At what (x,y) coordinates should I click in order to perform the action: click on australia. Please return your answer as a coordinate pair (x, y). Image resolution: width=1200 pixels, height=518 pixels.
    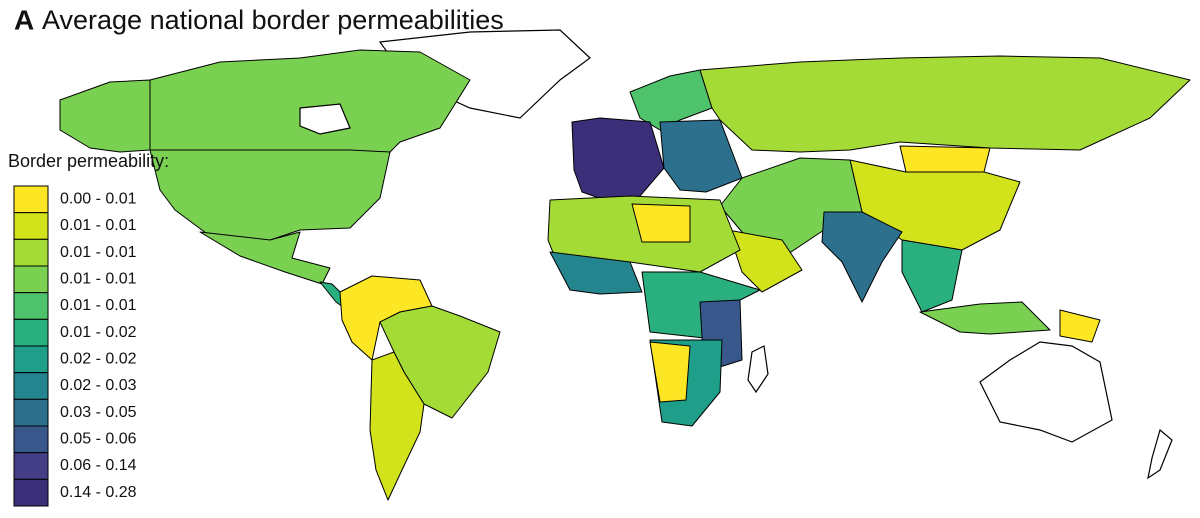
    Looking at the image, I should click on (1046, 392).